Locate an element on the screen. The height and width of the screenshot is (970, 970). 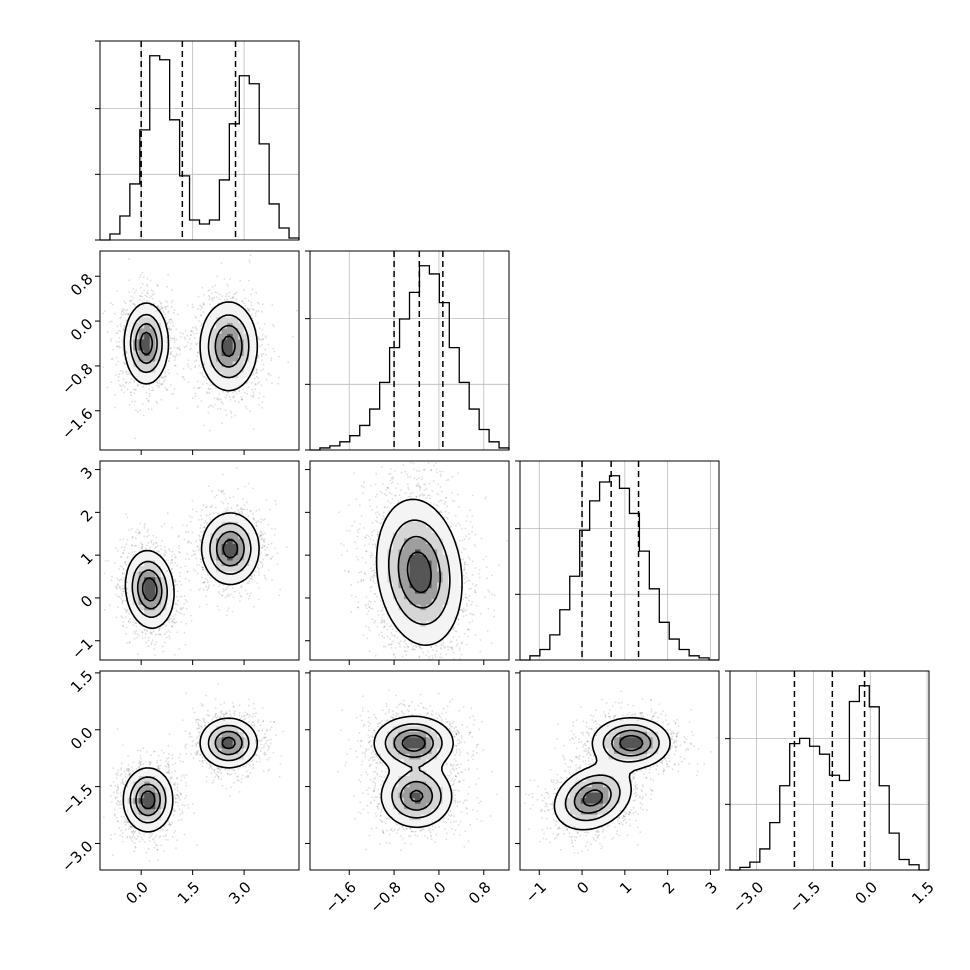
contour-line is located at coordinates (190, 570).